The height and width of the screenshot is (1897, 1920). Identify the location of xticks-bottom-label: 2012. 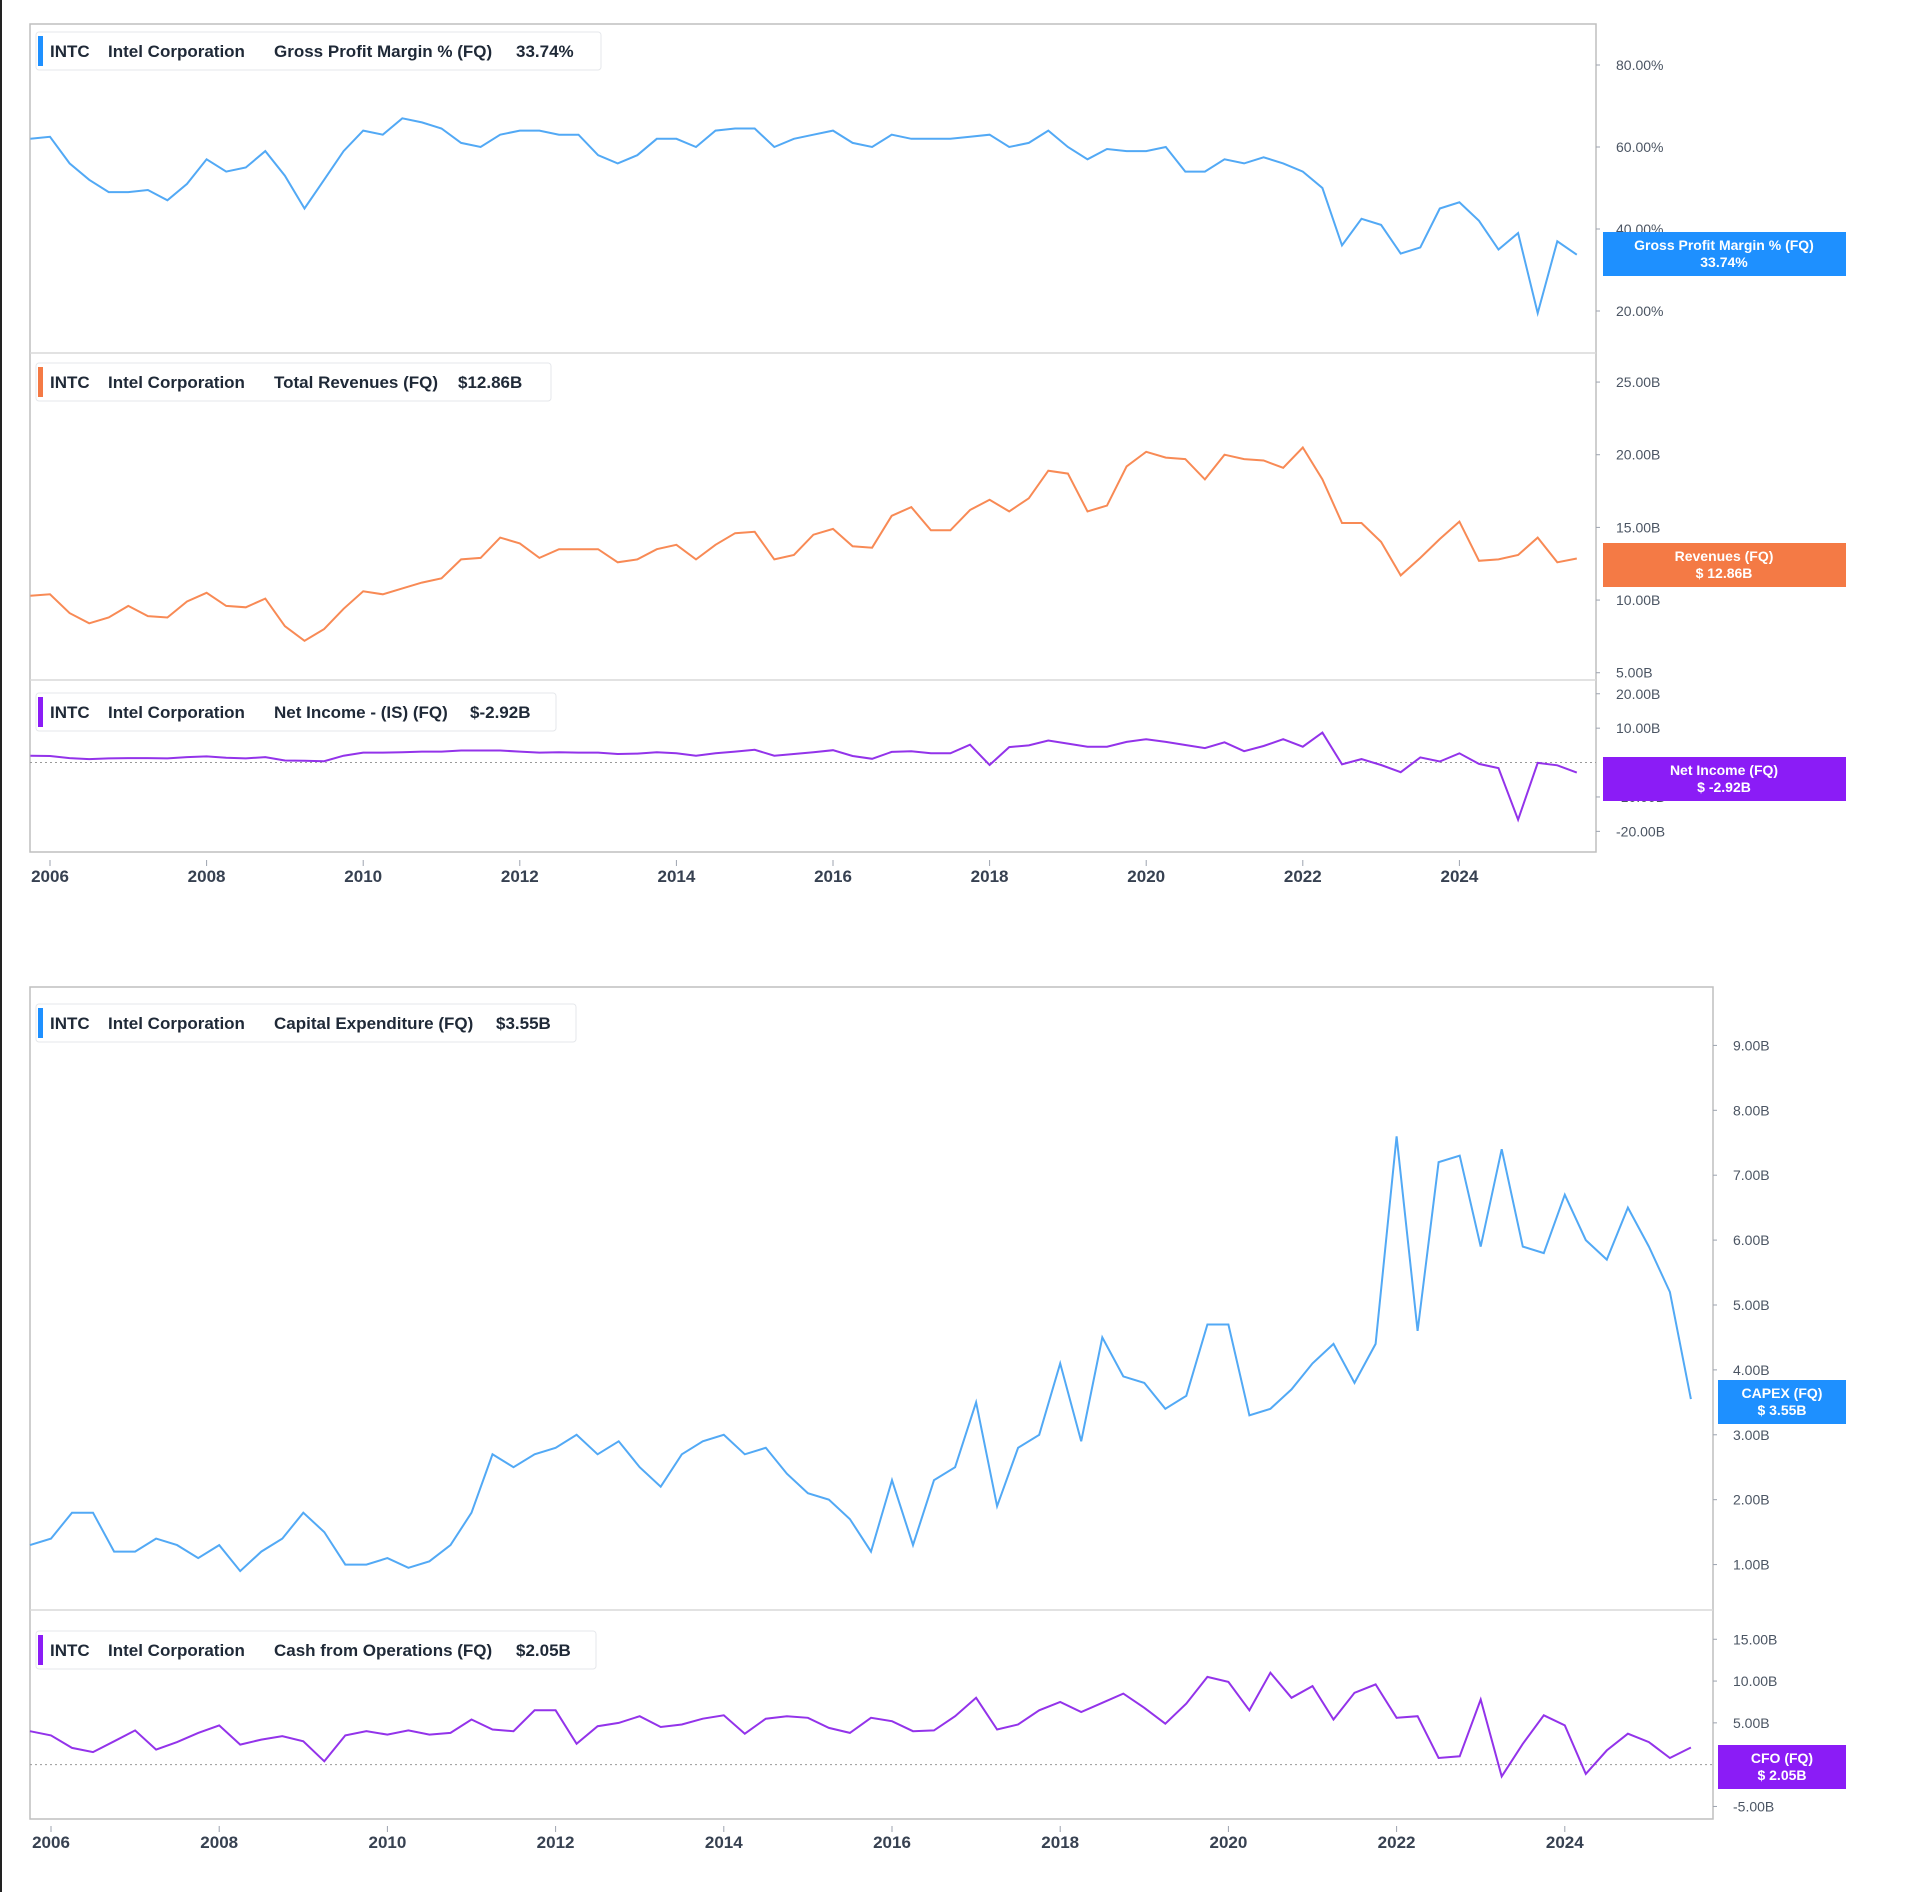
(556, 1842).